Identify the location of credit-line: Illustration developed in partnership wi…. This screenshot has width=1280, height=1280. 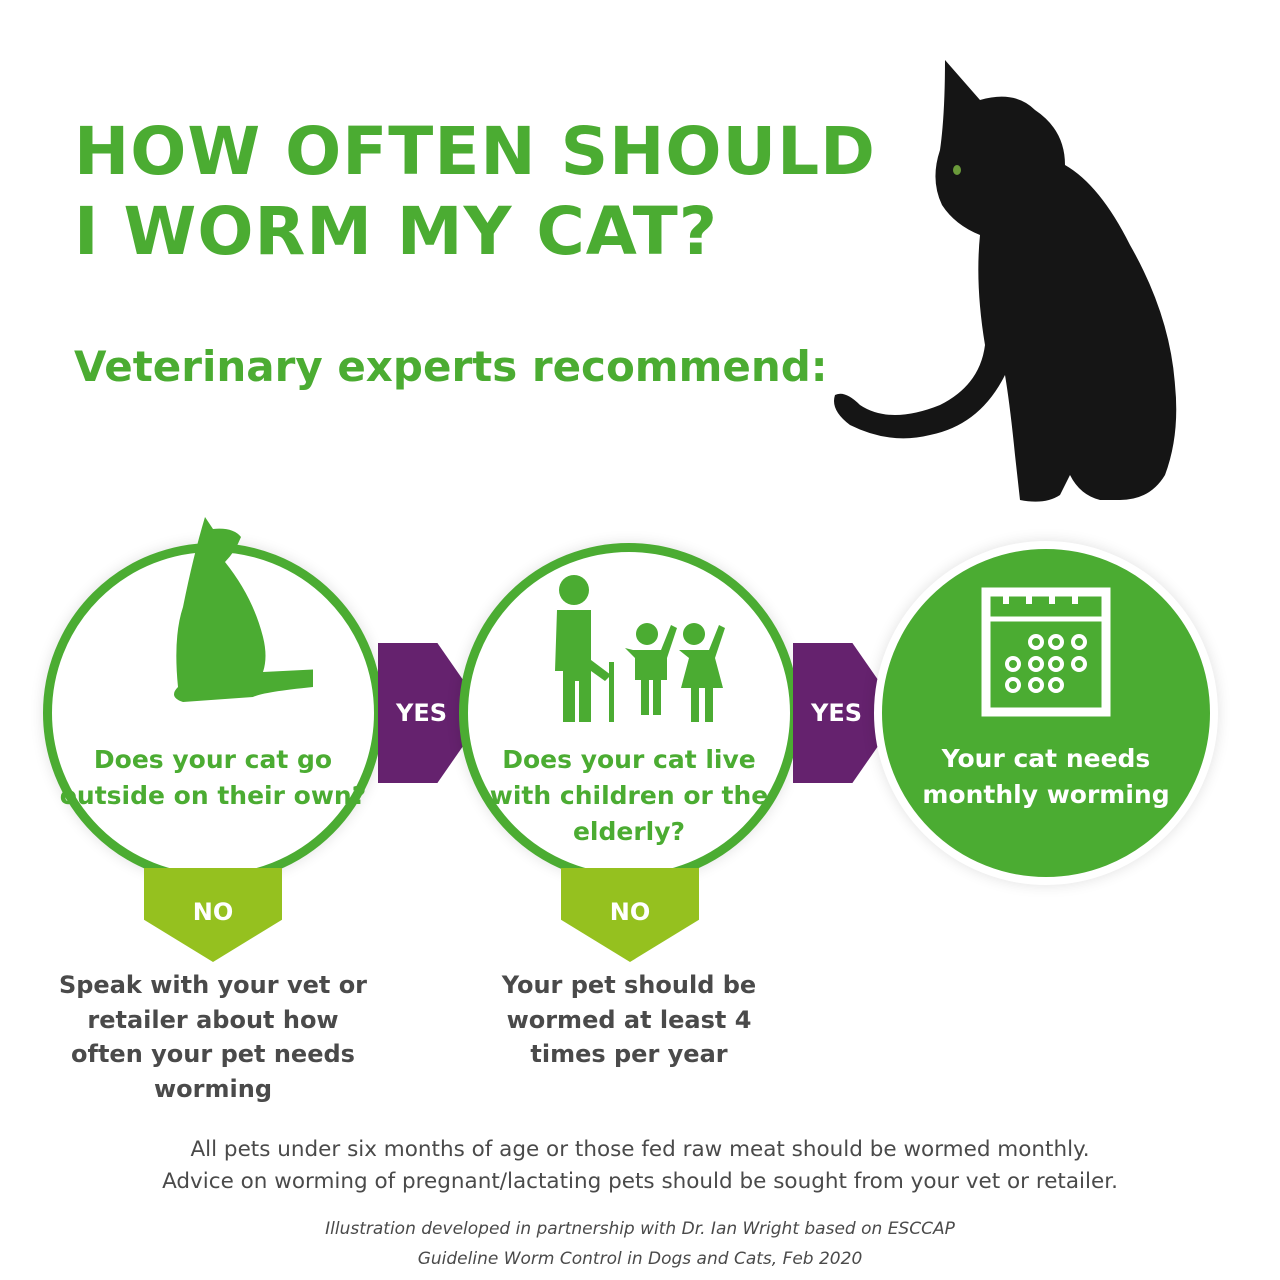
(640, 1229).